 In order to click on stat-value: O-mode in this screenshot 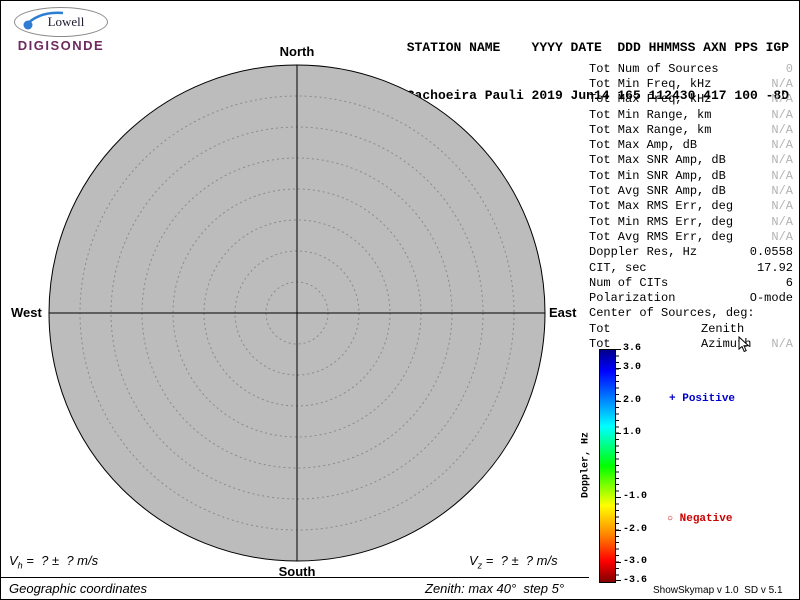, I will do `click(771, 298)`.